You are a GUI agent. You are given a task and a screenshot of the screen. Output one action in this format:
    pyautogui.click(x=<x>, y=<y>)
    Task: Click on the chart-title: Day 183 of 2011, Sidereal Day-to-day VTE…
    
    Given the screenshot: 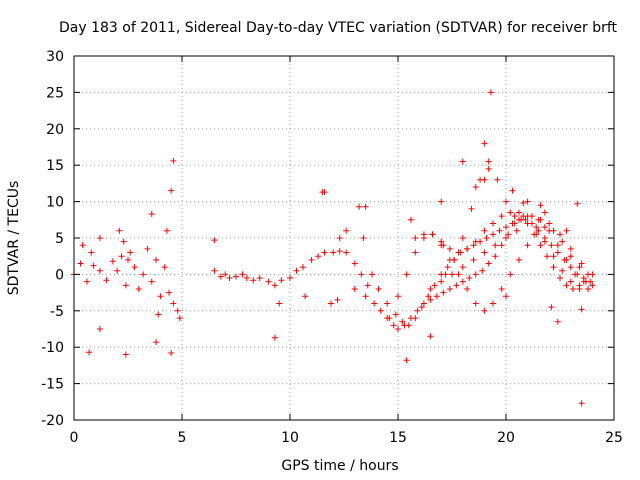 What is the action you would take?
    pyautogui.click(x=338, y=28)
    